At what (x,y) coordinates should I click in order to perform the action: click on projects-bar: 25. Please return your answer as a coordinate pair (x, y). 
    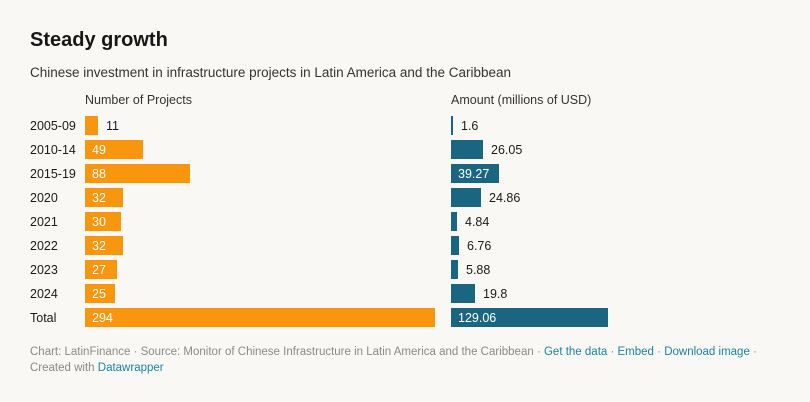
    Looking at the image, I should click on (100, 293).